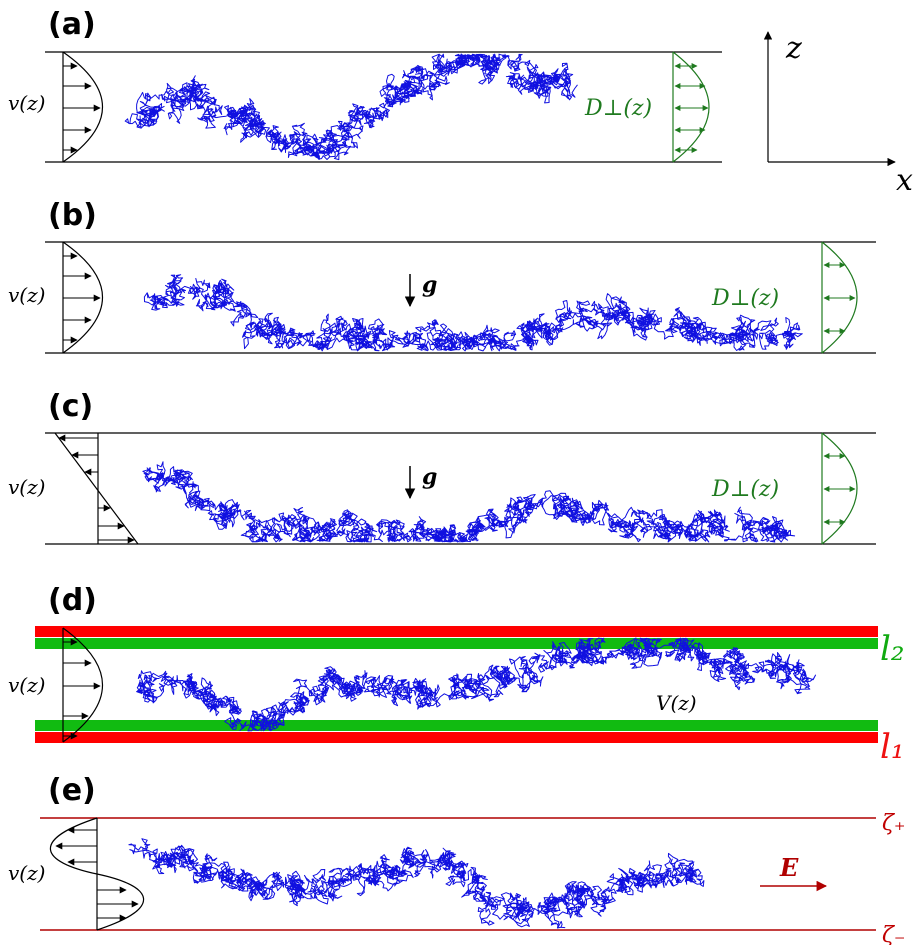  I want to click on walk-path-d, so click(476, 684).